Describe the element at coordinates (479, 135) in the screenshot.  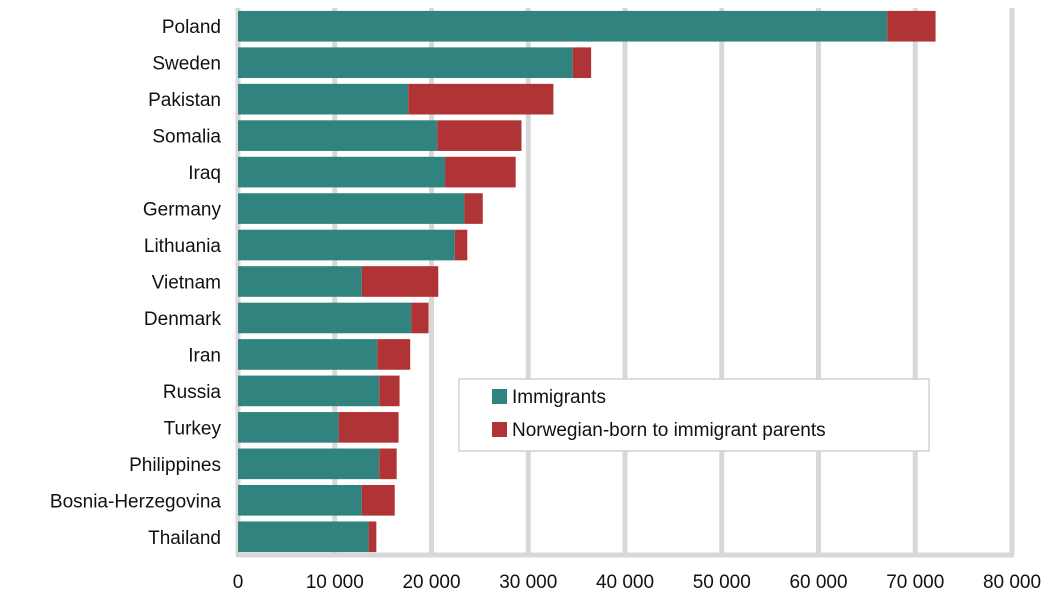
I see `bar-norwegian-born-somalia` at that location.